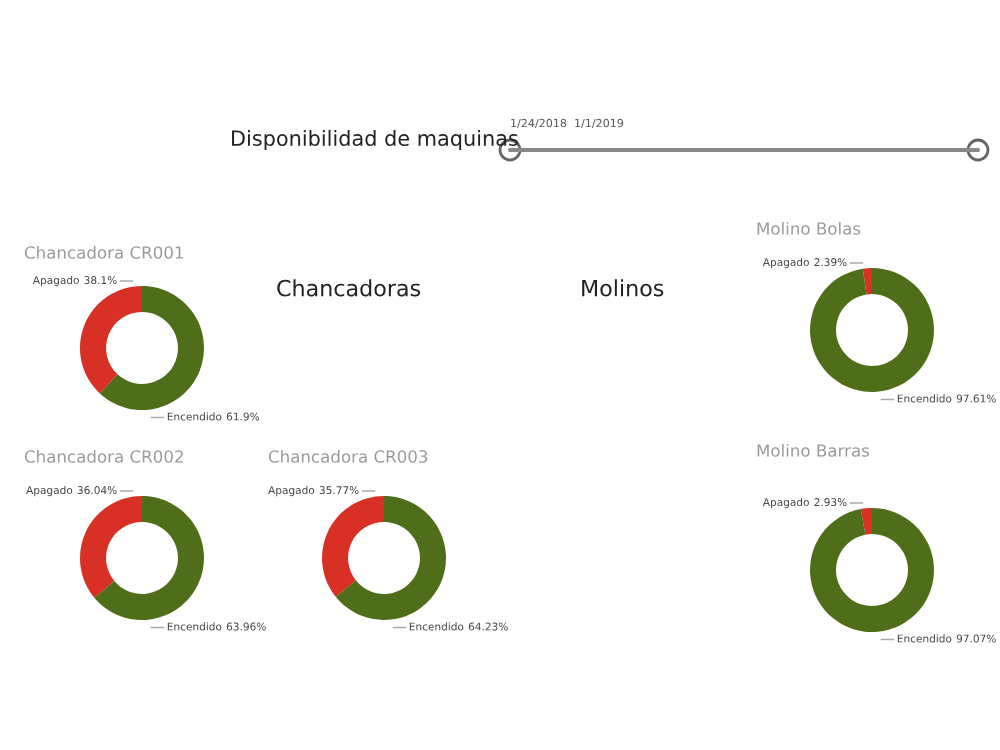  Describe the element at coordinates (623, 288) in the screenshot. I see `text: Molinos` at that location.